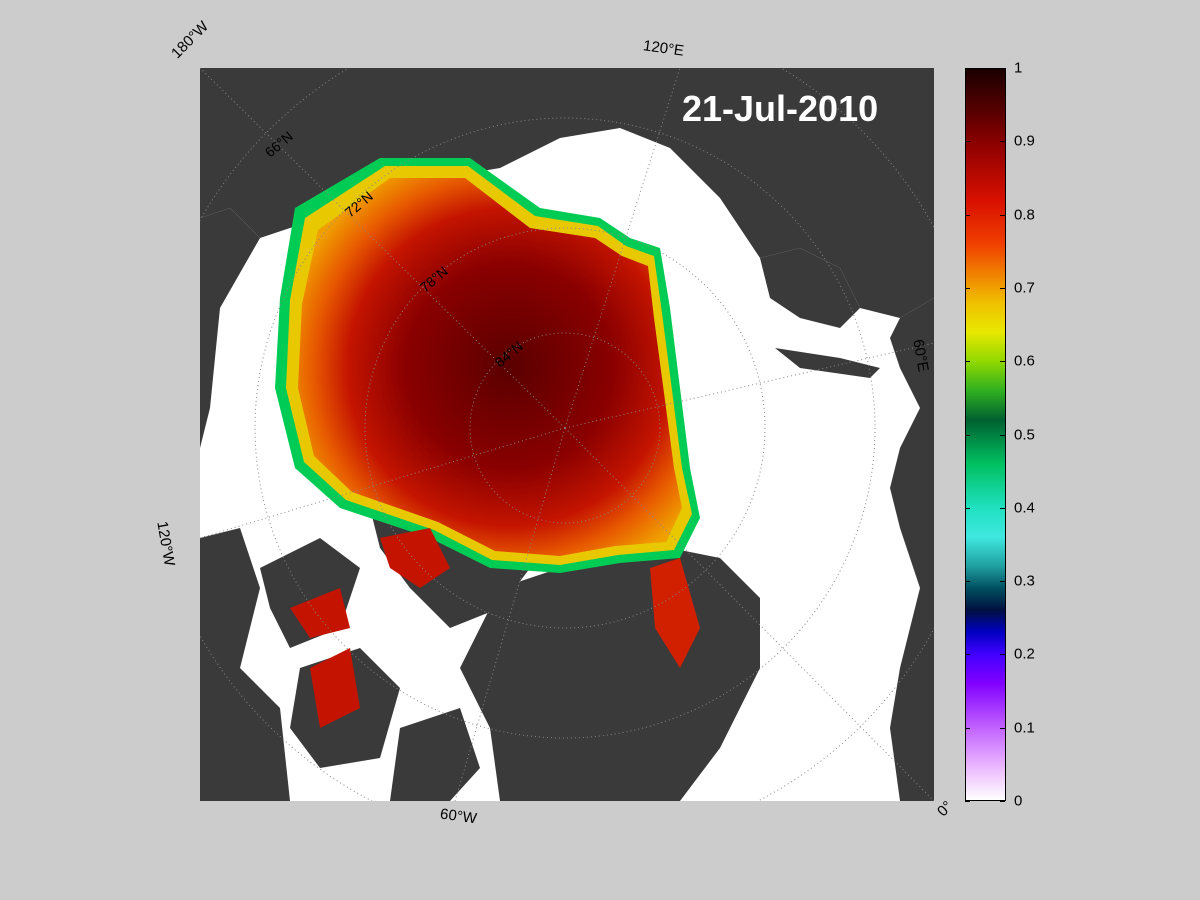  Describe the element at coordinates (1024, 215) in the screenshot. I see `colorbar-tick-label: 0.8` at that location.